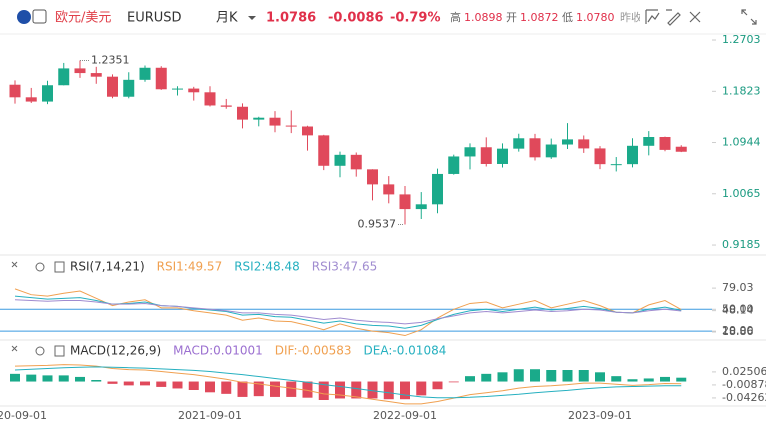  What do you see at coordinates (695, 17) in the screenshot?
I see `tool-close` at bounding box center [695, 17].